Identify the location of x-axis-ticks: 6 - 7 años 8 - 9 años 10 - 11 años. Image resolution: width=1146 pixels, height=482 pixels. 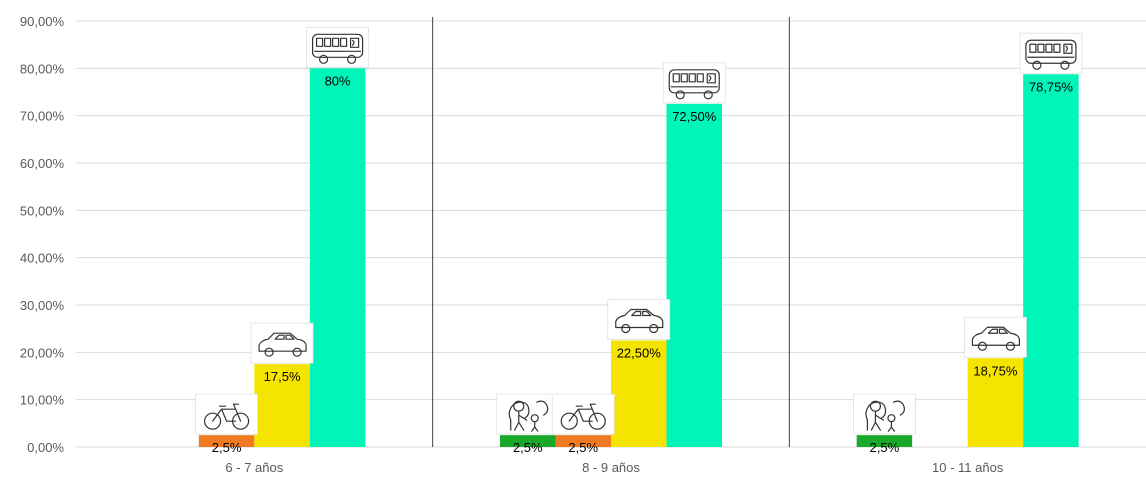
(614, 467).